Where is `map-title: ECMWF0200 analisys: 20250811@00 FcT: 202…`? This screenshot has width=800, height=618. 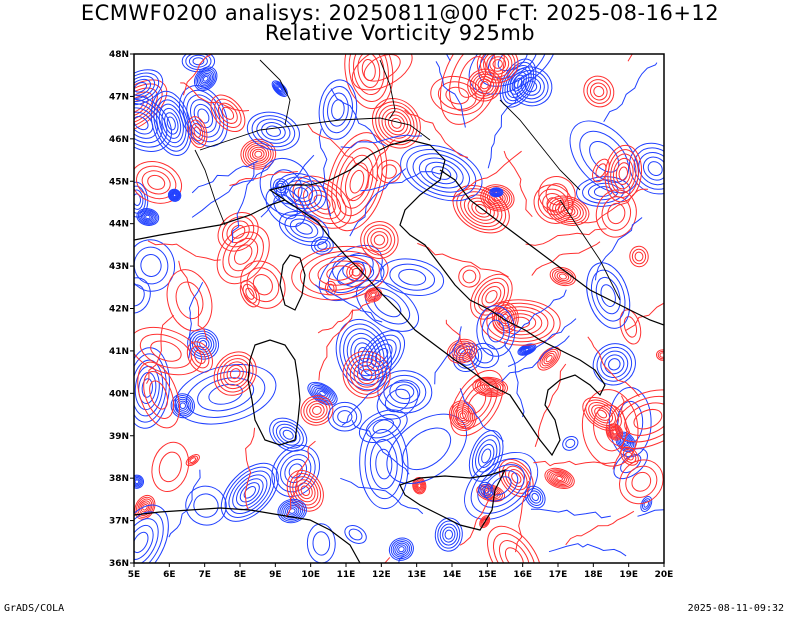 map-title: ECMWF0200 analisys: 20250811@00 FcT: 202… is located at coordinates (400, 13).